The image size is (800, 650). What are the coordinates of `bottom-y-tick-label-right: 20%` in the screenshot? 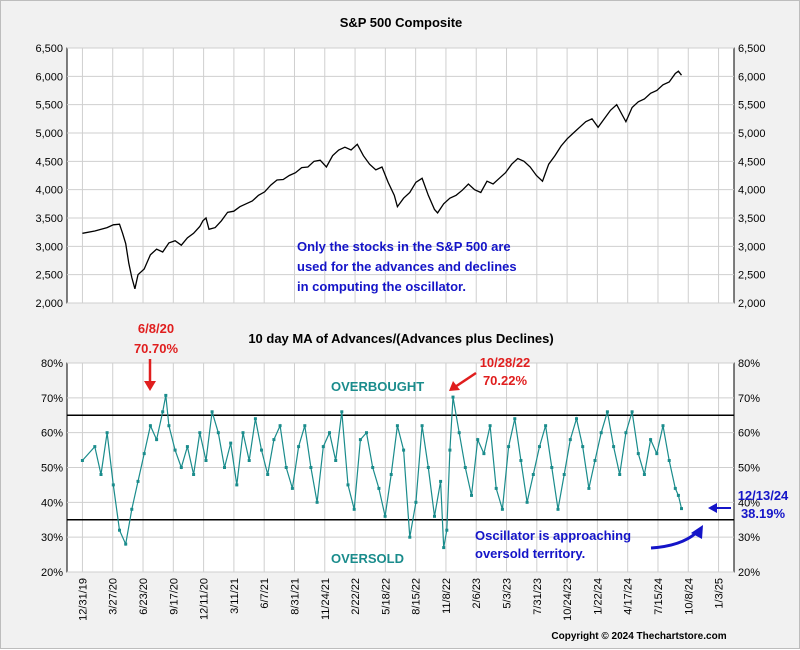 It's located at (749, 573).